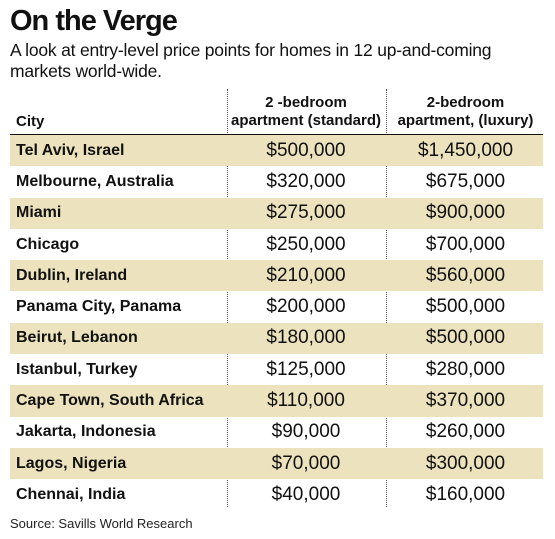  What do you see at coordinates (306, 338) in the screenshot?
I see `cell-standard-price: $180,000` at bounding box center [306, 338].